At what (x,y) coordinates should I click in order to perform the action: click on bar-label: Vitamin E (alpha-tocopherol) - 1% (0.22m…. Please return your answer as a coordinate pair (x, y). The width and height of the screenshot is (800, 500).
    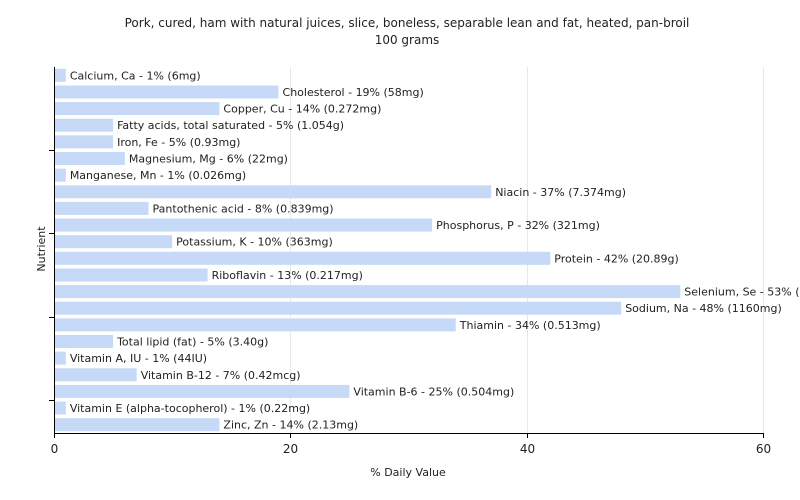
    Looking at the image, I should click on (190, 408).